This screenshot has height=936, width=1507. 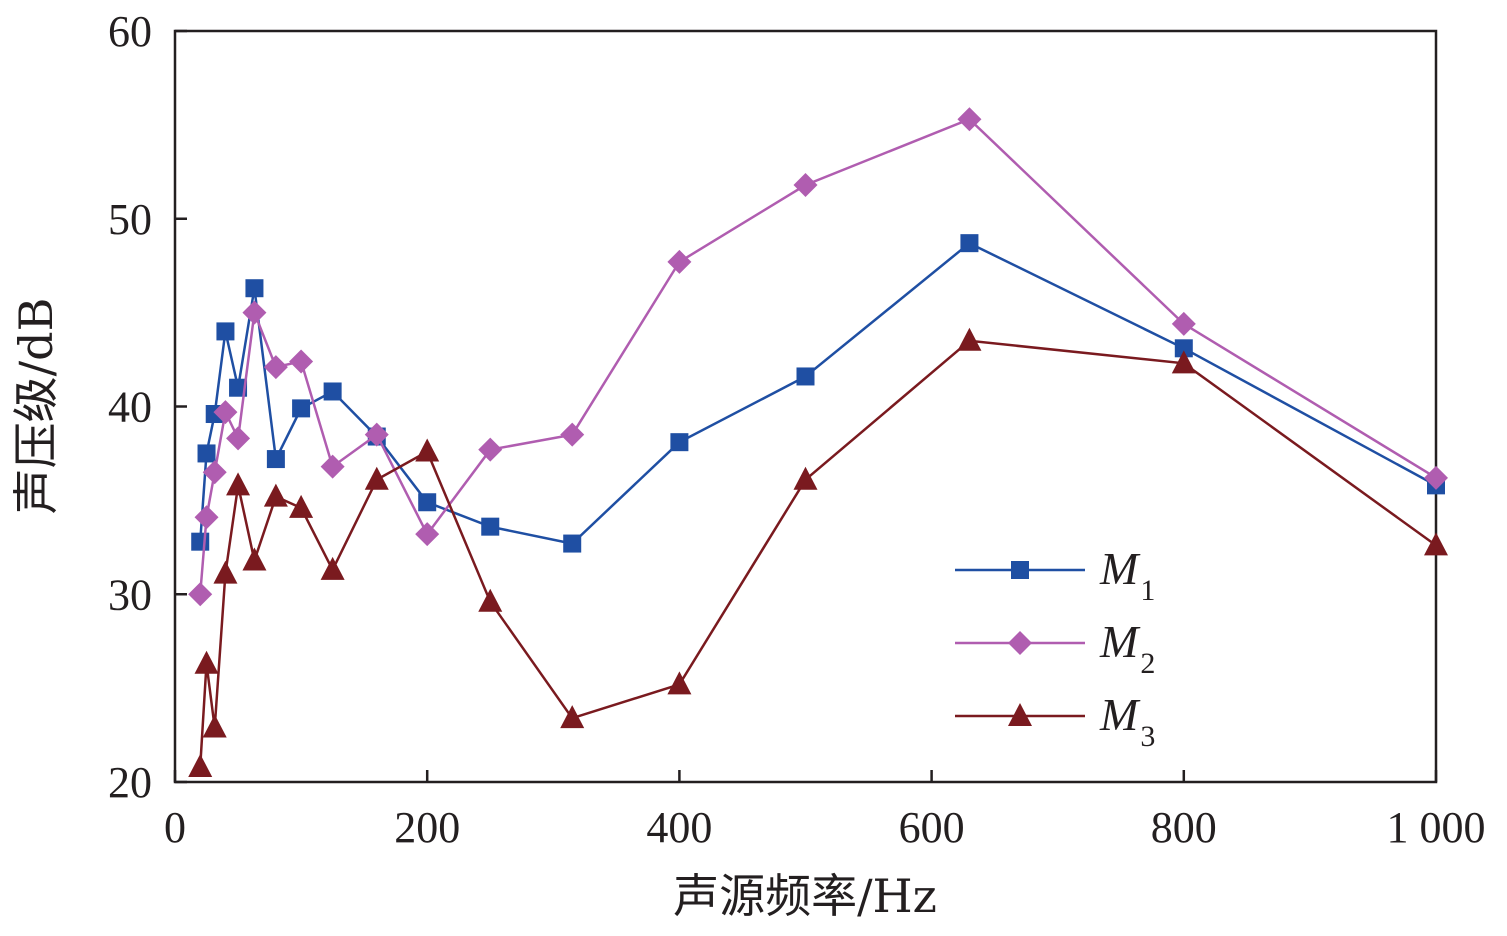 What do you see at coordinates (36, 406) in the screenshot?
I see `y-axis-title: 声压级/dB` at bounding box center [36, 406].